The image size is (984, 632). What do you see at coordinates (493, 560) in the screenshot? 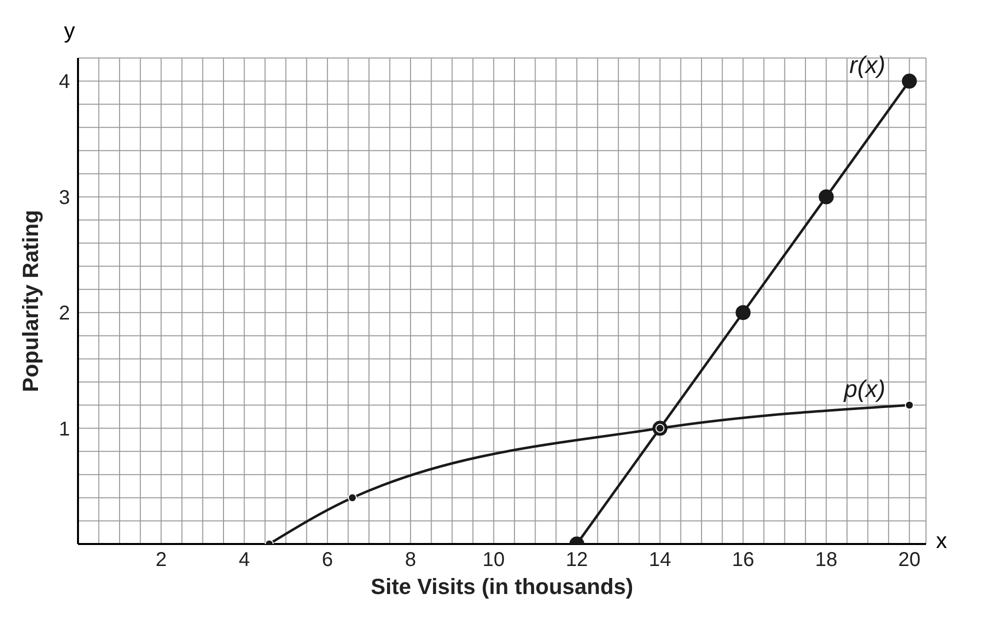
I see `x-tick-label: 10` at bounding box center [493, 560].